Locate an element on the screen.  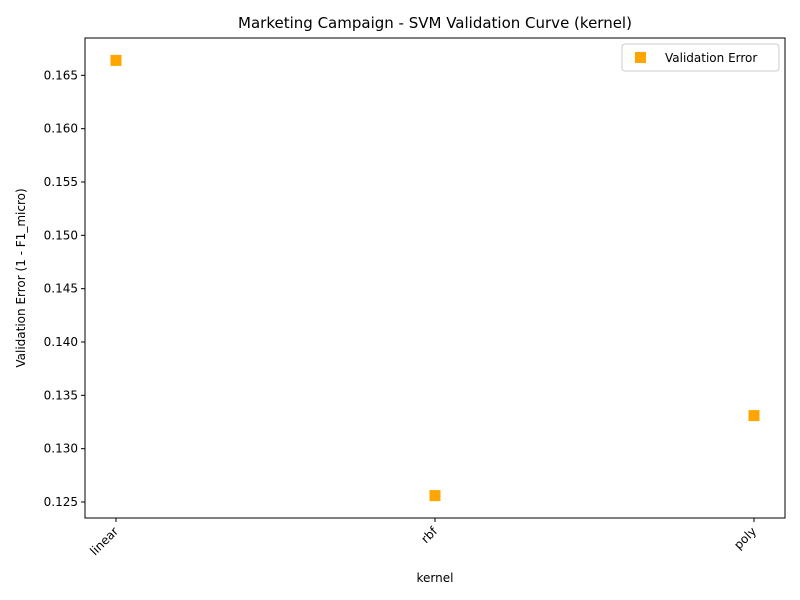
y-axis-label: Validation Error (1 - F1_micro) is located at coordinates (21, 277).